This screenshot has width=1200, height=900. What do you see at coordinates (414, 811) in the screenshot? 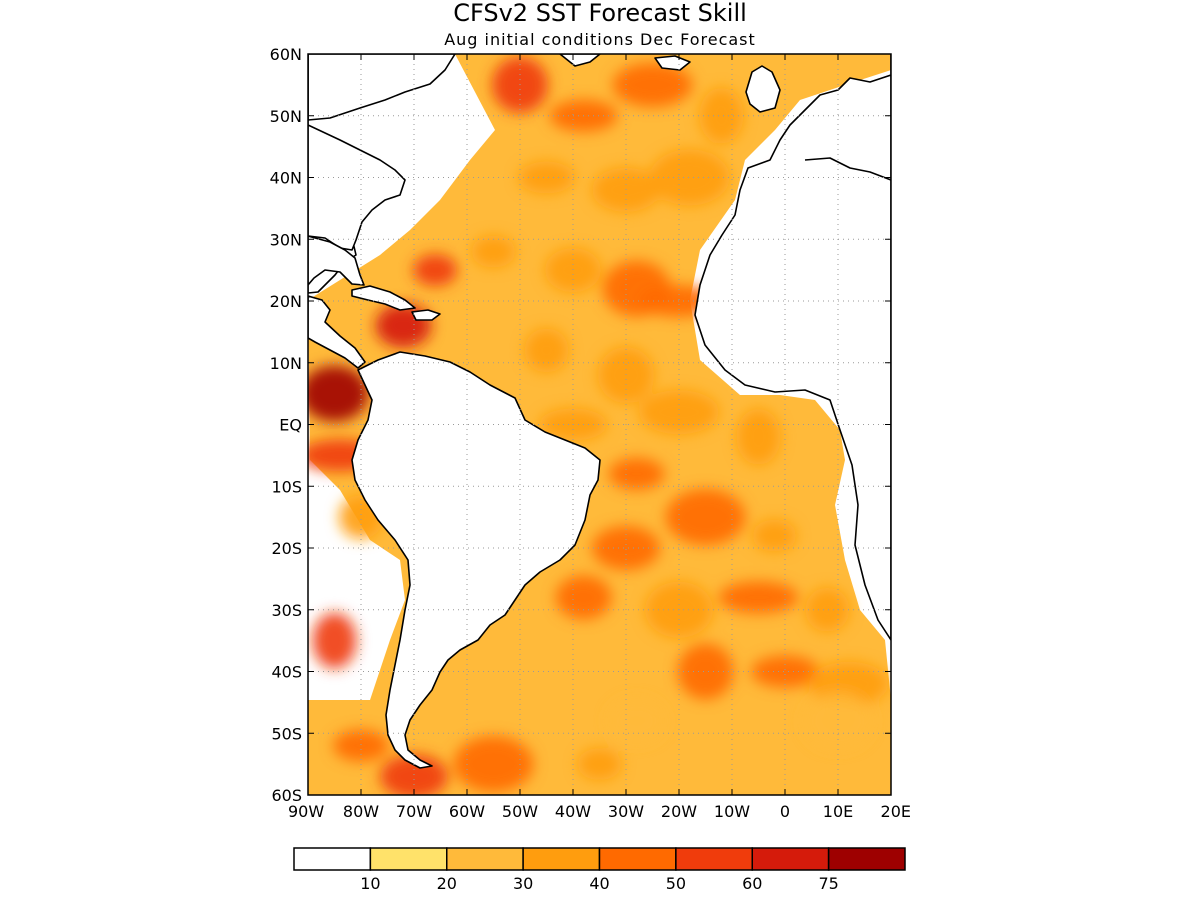
I see `lon-label: 70W` at bounding box center [414, 811].